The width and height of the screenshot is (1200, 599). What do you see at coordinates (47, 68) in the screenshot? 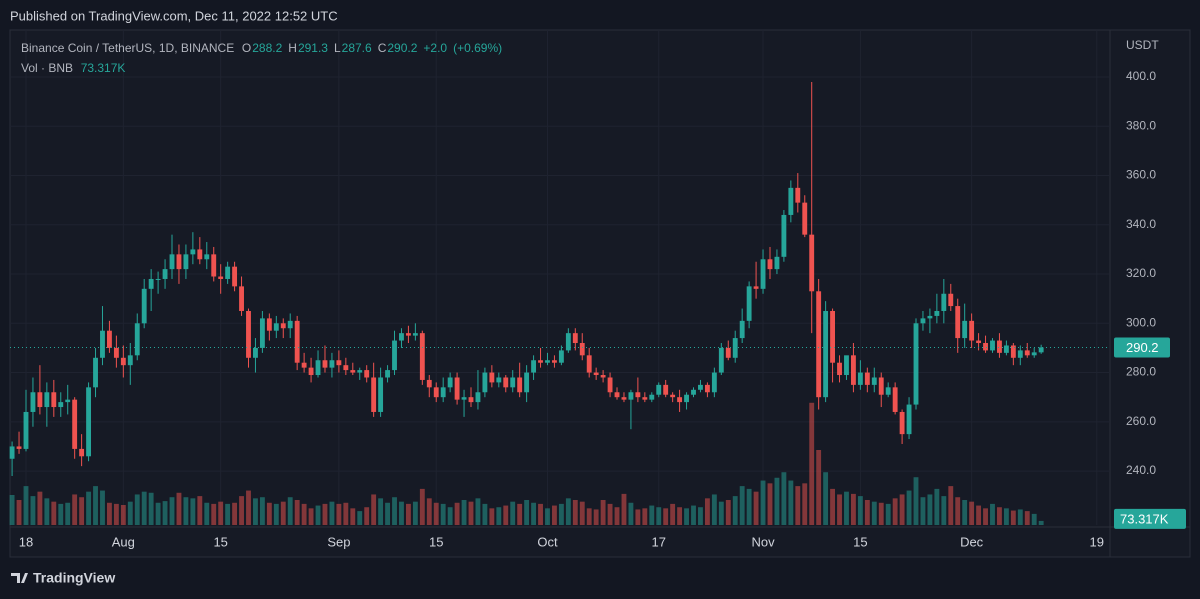
I see `volume-title: Vol · BNB` at bounding box center [47, 68].